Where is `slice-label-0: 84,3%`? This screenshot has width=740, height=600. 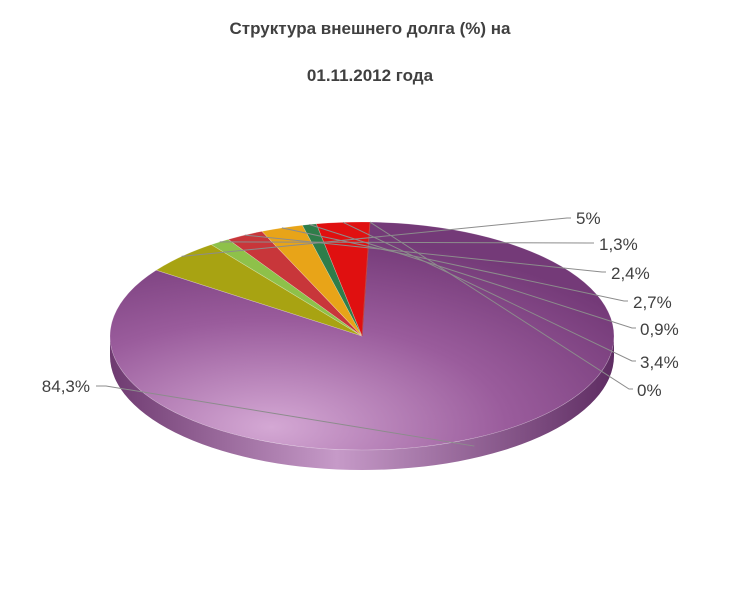
slice-label-0: 84,3% is located at coordinates (66, 386).